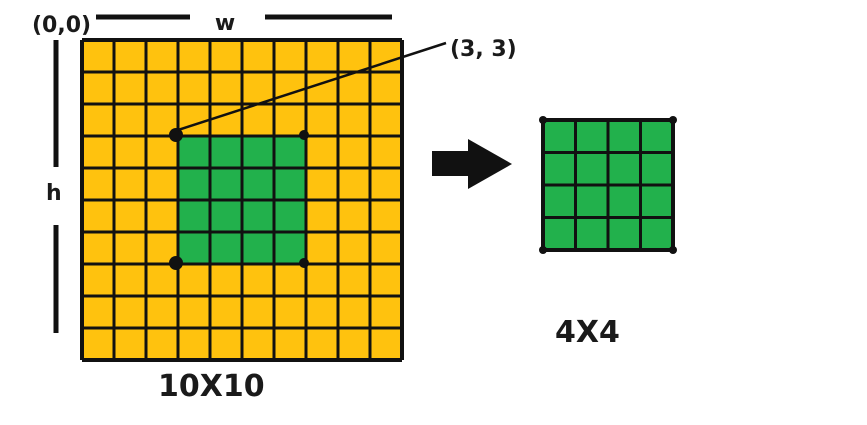 The image size is (867, 425). Describe the element at coordinates (211, 386) in the screenshot. I see `large-grid-size-label: 10X10` at that location.